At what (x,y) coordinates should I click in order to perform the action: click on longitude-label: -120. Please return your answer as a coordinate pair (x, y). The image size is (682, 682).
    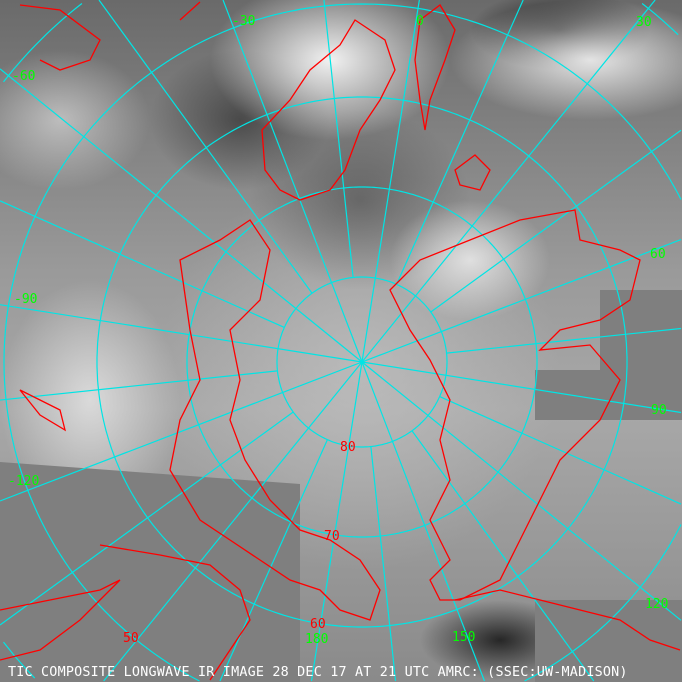
    Looking at the image, I should click on (23, 481).